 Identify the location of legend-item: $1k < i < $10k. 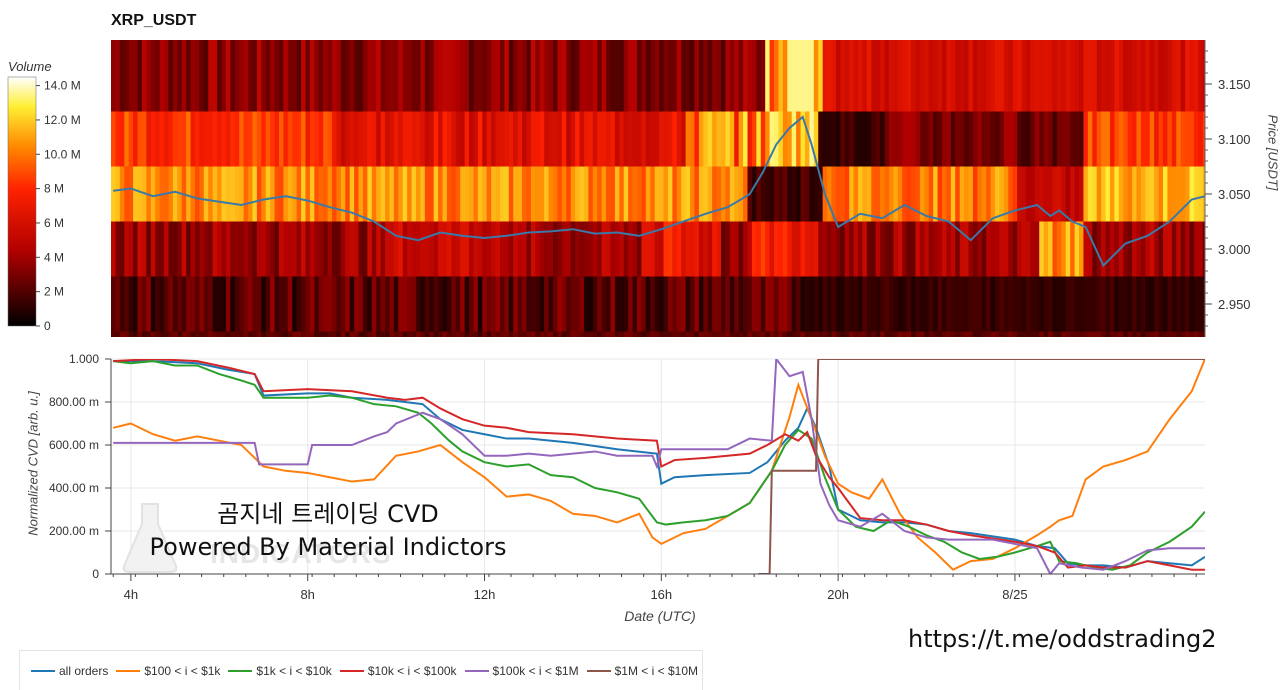
(280, 671).